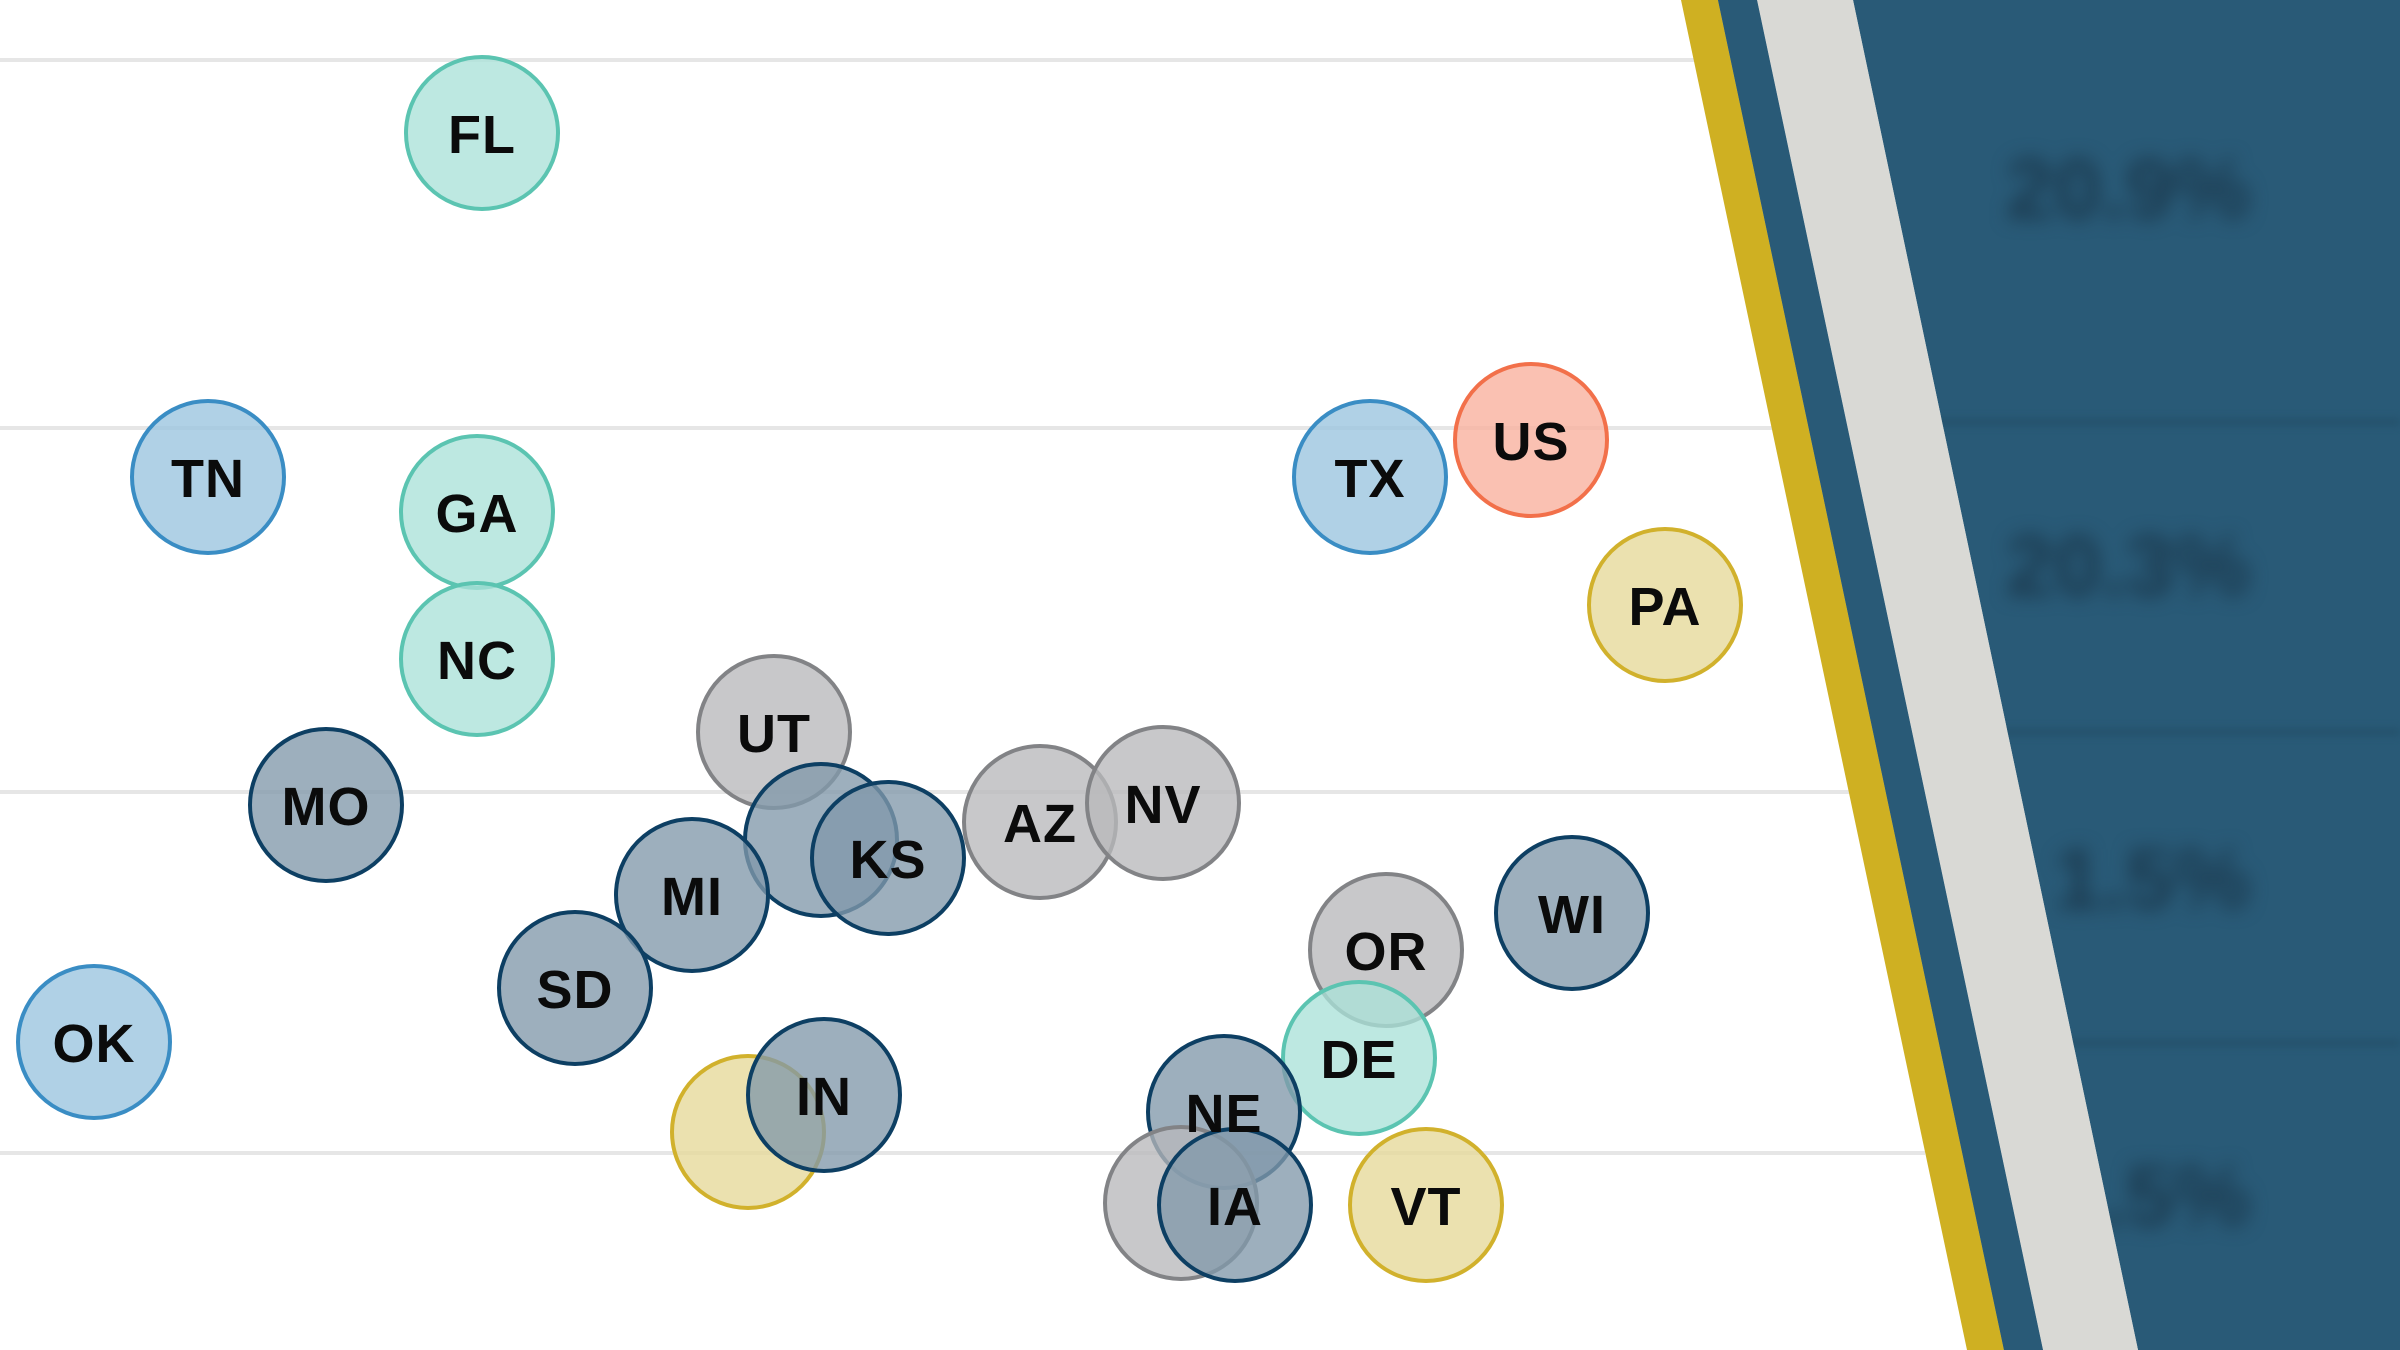 This screenshot has width=2400, height=1350. I want to click on bubble-us, so click(1531, 440).